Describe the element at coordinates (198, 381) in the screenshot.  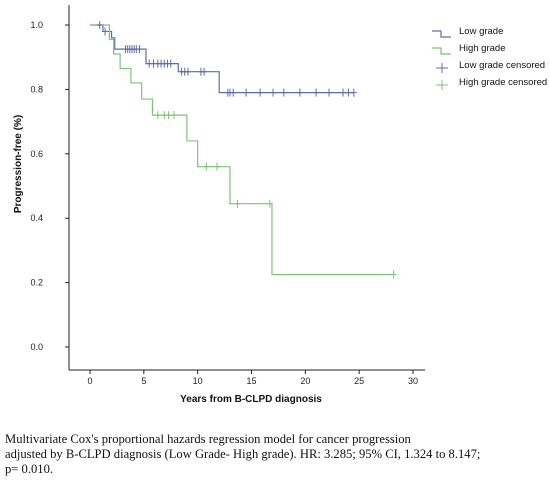
I see `x-tick-label: 10` at that location.